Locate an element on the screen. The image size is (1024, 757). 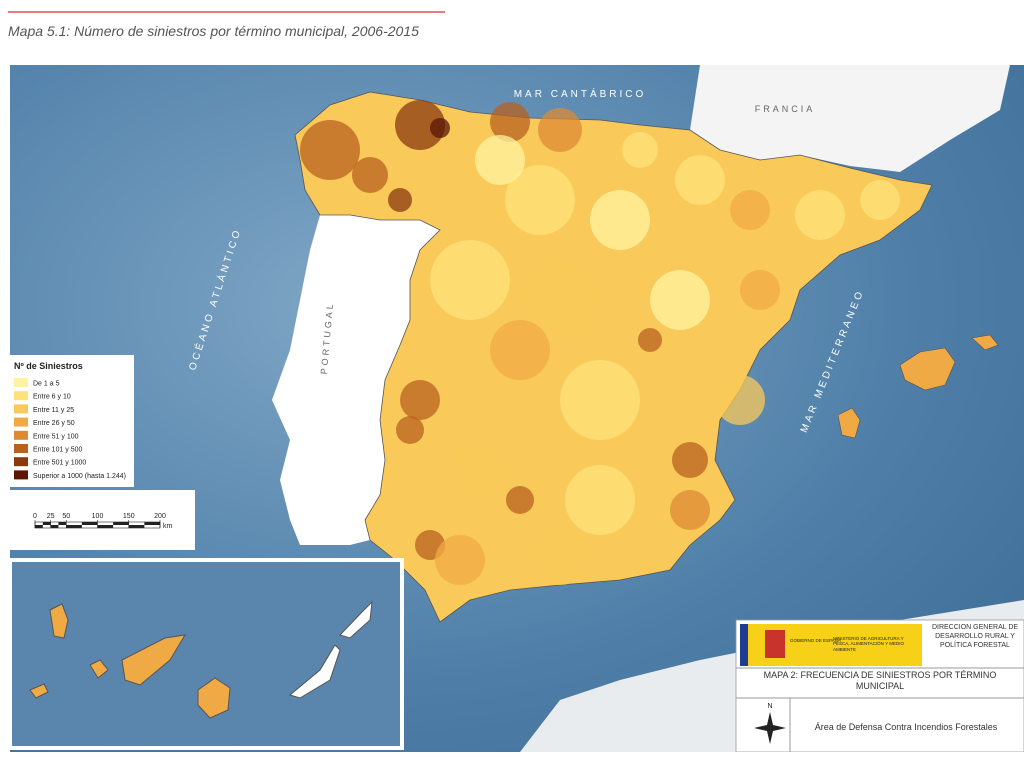
ibiza is located at coordinates (849, 423).